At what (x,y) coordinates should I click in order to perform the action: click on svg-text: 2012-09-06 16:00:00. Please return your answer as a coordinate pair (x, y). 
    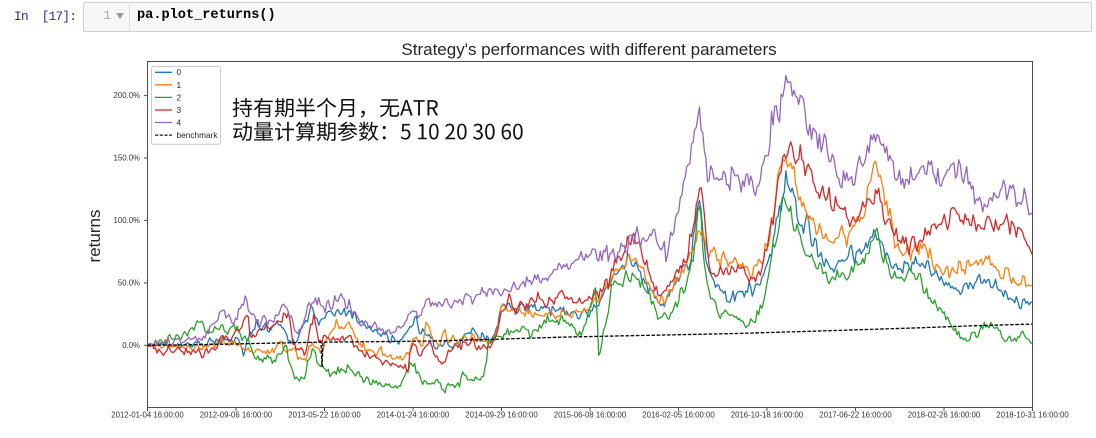
    Looking at the image, I should click on (236, 415).